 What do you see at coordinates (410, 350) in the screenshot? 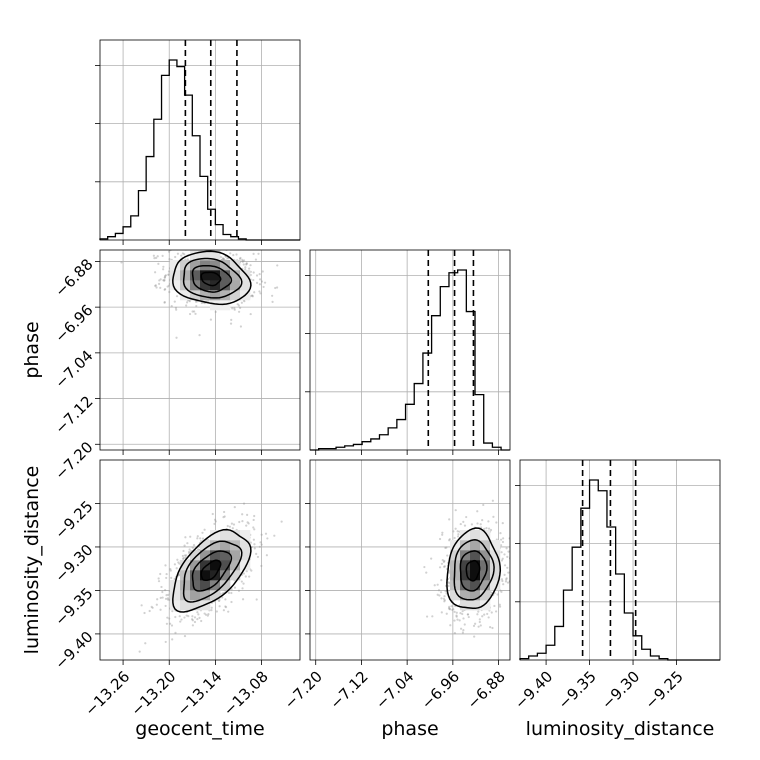
I see `panel-frame` at bounding box center [410, 350].